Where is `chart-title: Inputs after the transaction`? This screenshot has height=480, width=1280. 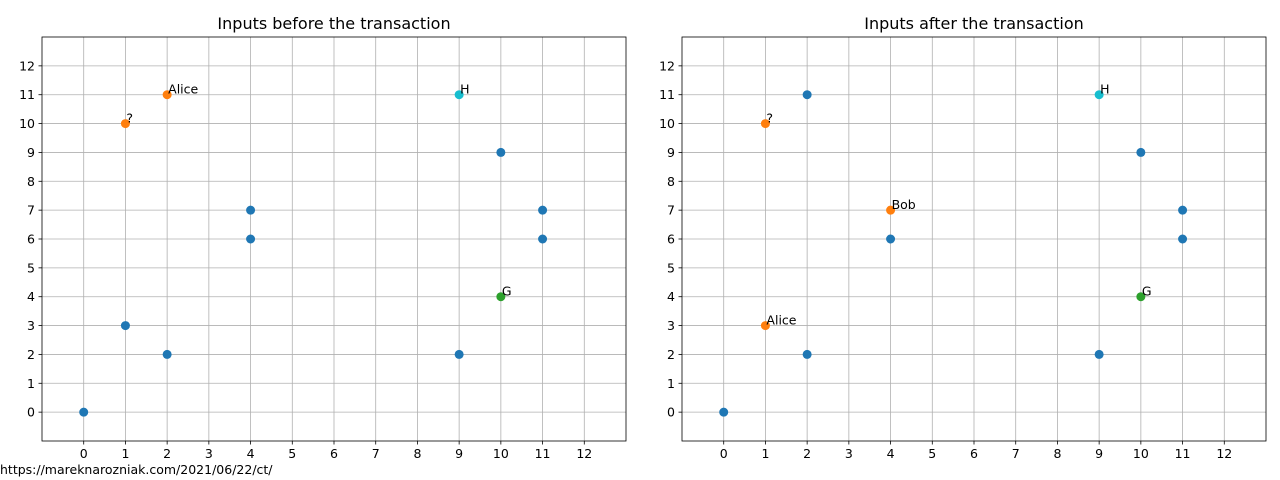 chart-title: Inputs after the transaction is located at coordinates (974, 23).